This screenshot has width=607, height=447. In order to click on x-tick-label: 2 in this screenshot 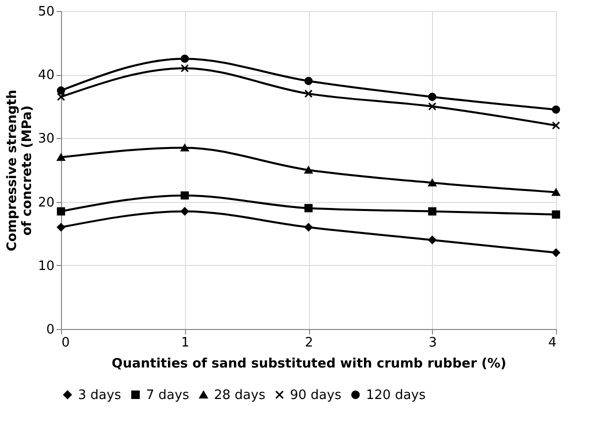, I will do `click(309, 343)`.